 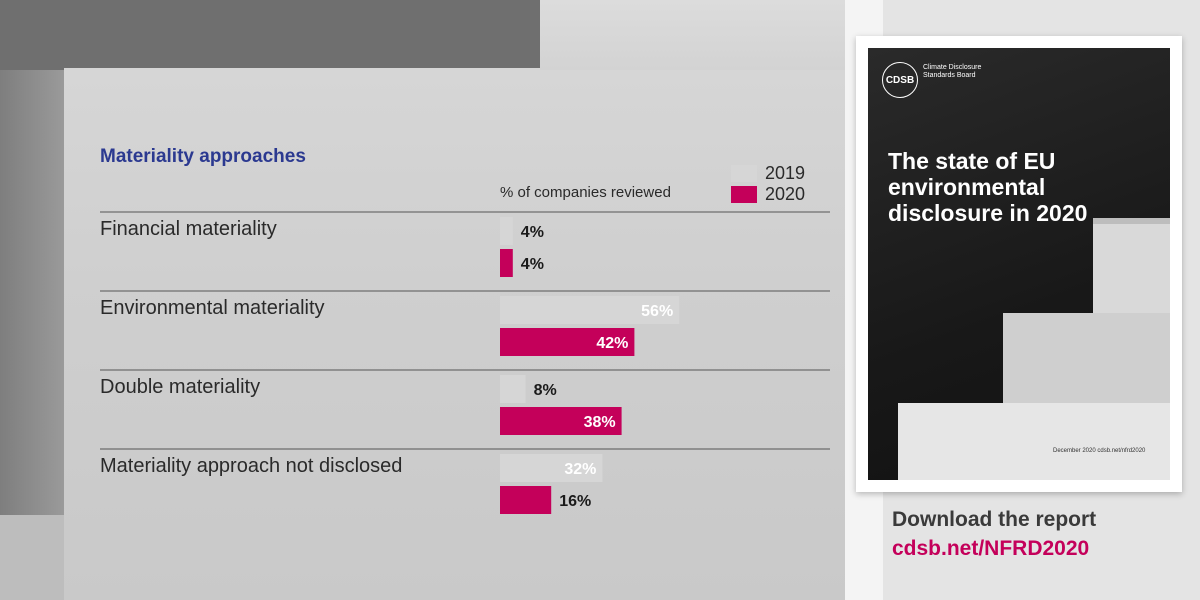 I want to click on value-label-2020-1: 4%, so click(x=532, y=264).